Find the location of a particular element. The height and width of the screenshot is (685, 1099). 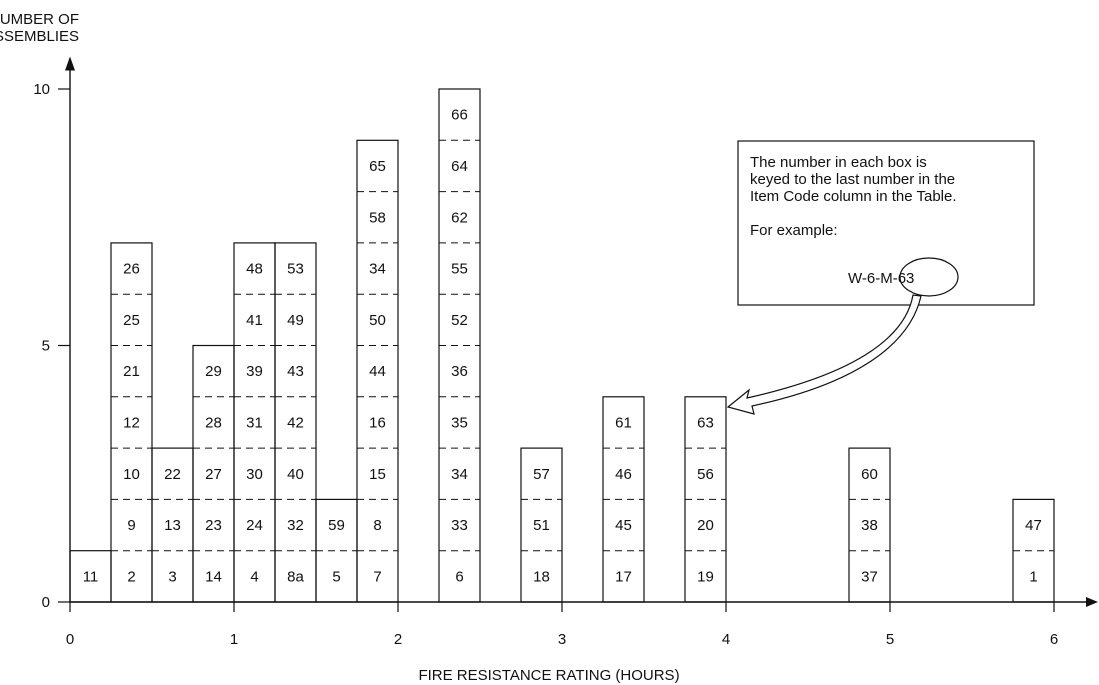

x-tick-label: 4 is located at coordinates (726, 639).